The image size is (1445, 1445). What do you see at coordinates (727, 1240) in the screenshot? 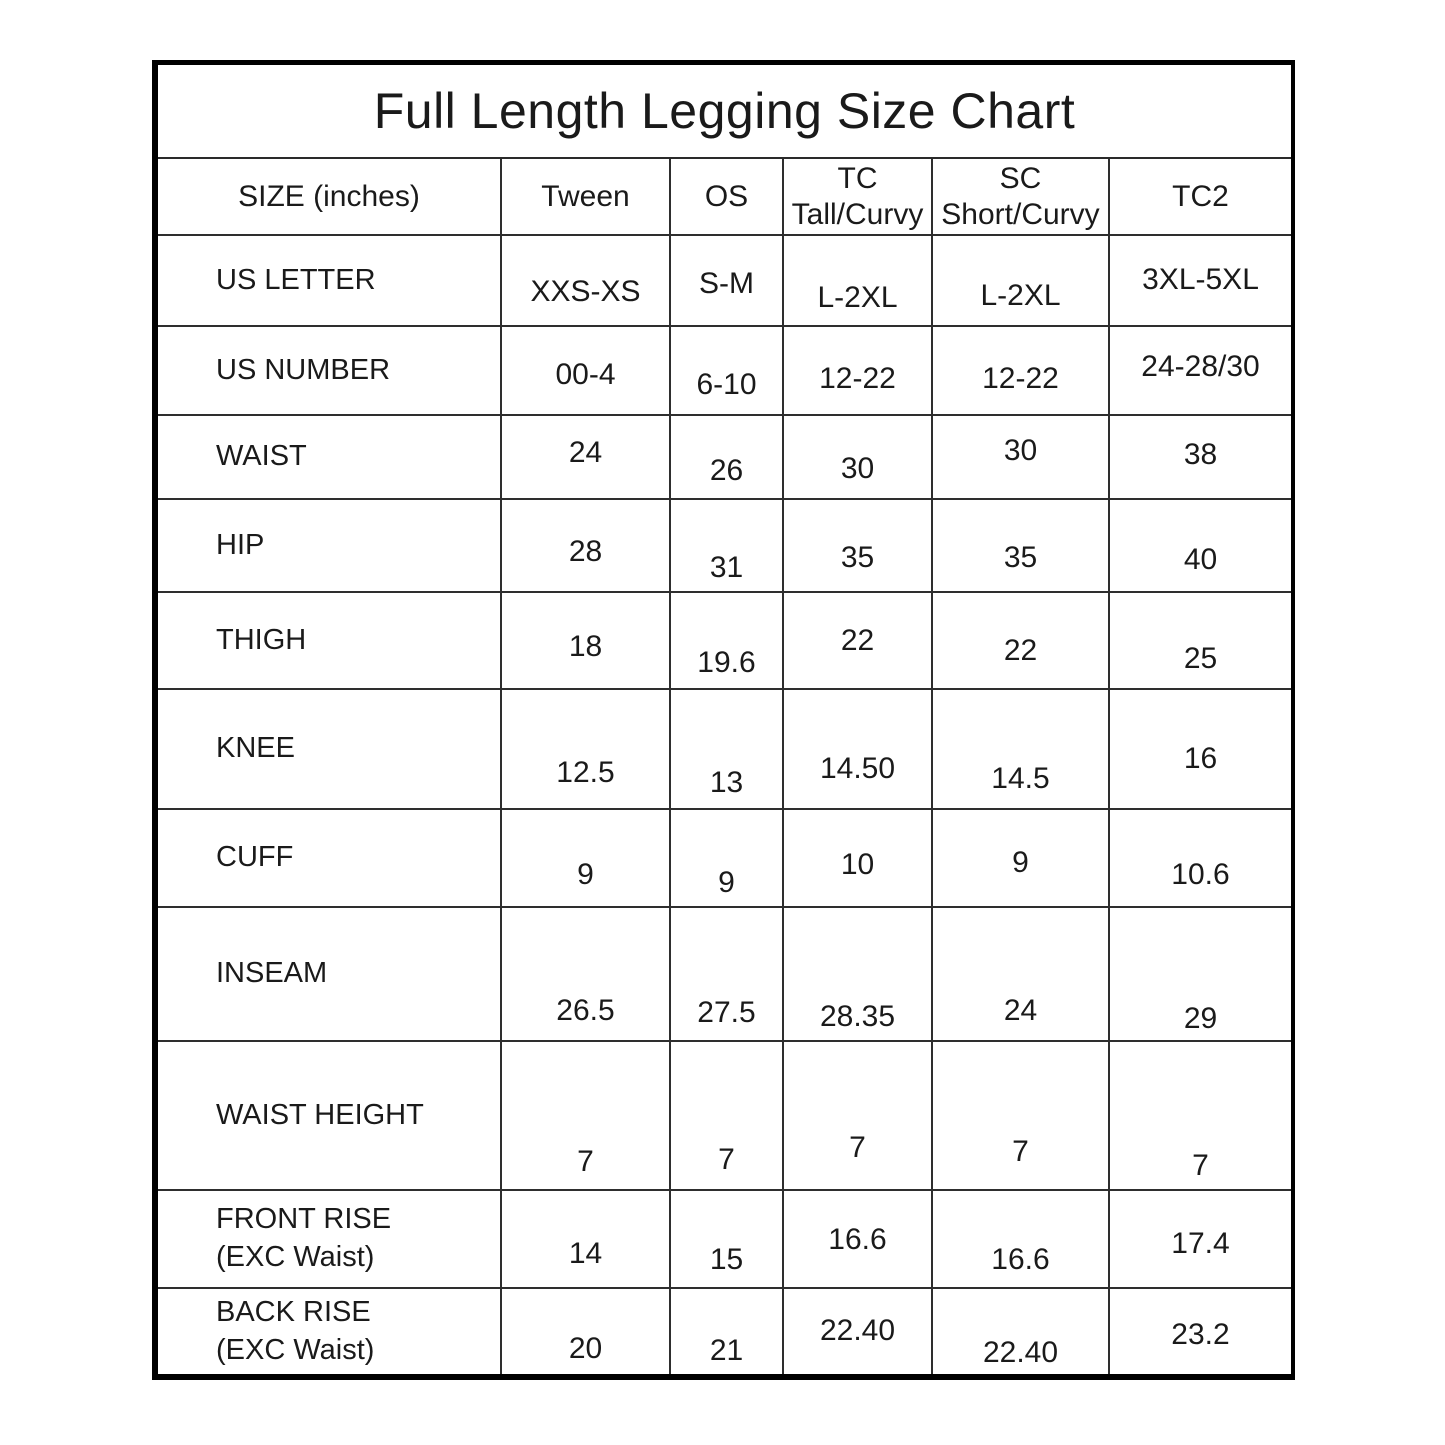
I see `cell-value: 15` at bounding box center [727, 1240].